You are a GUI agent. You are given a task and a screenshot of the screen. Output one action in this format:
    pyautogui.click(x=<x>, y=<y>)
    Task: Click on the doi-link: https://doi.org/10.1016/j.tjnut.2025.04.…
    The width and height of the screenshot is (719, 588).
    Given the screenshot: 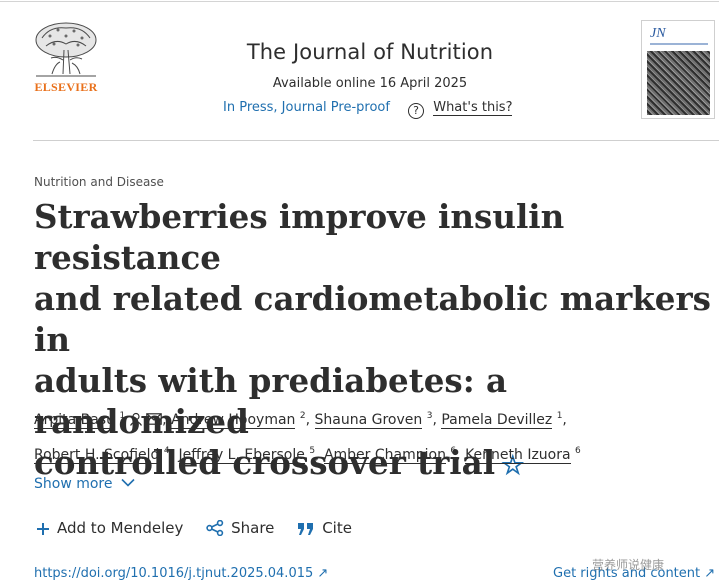 What is the action you would take?
    pyautogui.click(x=181, y=573)
    